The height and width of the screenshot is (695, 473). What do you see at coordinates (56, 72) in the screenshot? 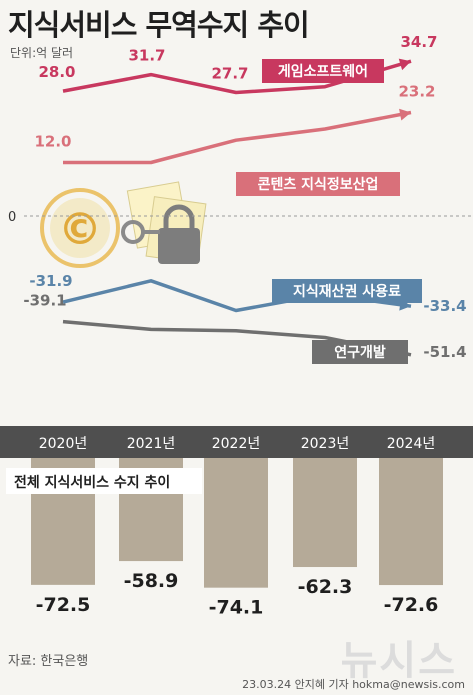
I see `line-data-label: 28.0` at bounding box center [56, 72].